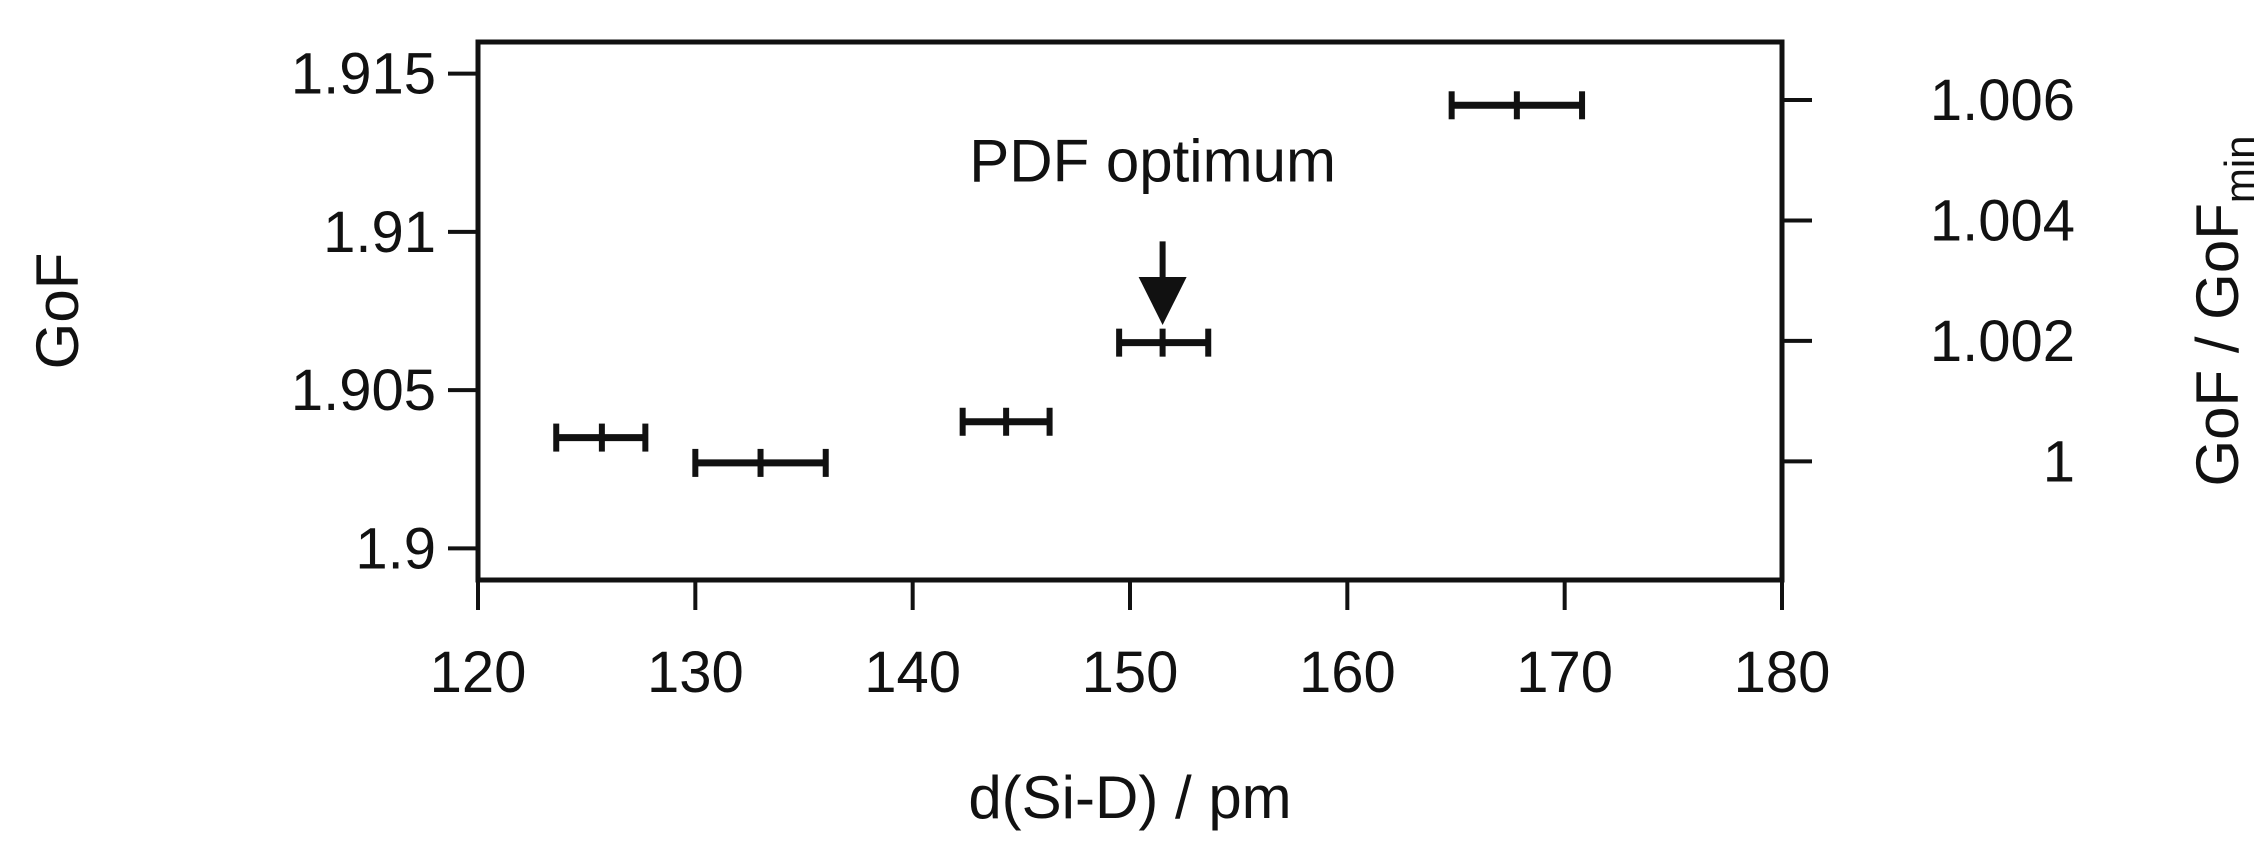  Describe the element at coordinates (57, 311) in the screenshot. I see `y-axis-label: GoF` at that location.